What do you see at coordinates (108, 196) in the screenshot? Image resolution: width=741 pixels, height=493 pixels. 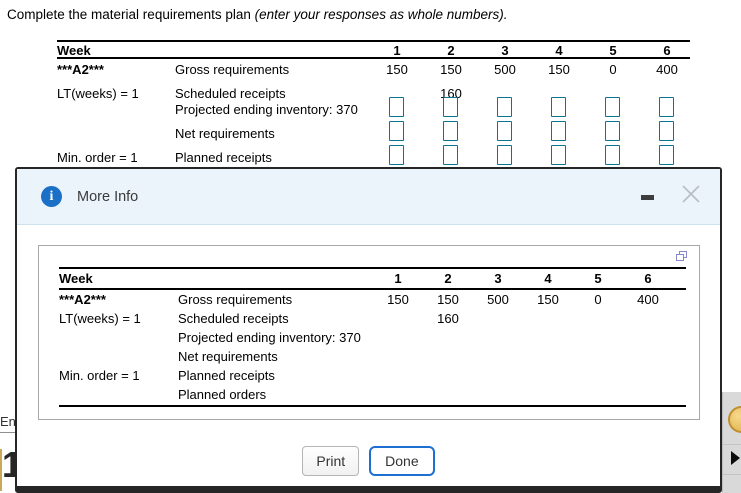 I see `dialog-title: More Info` at bounding box center [108, 196].